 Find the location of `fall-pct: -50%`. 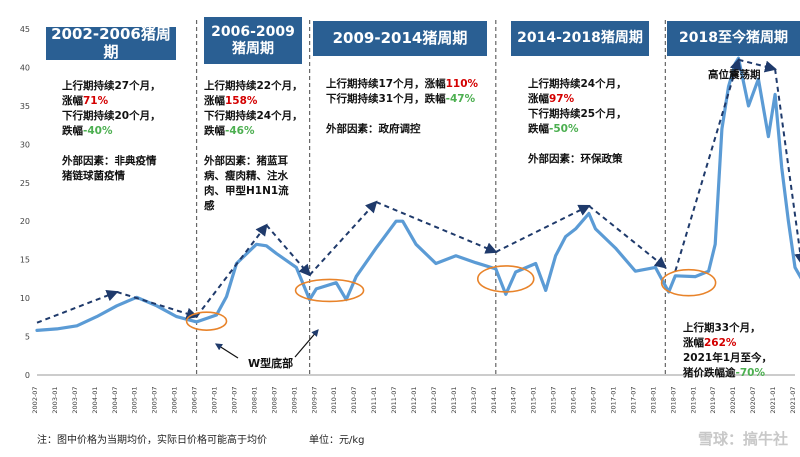

fall-pct: -50% is located at coordinates (564, 129).